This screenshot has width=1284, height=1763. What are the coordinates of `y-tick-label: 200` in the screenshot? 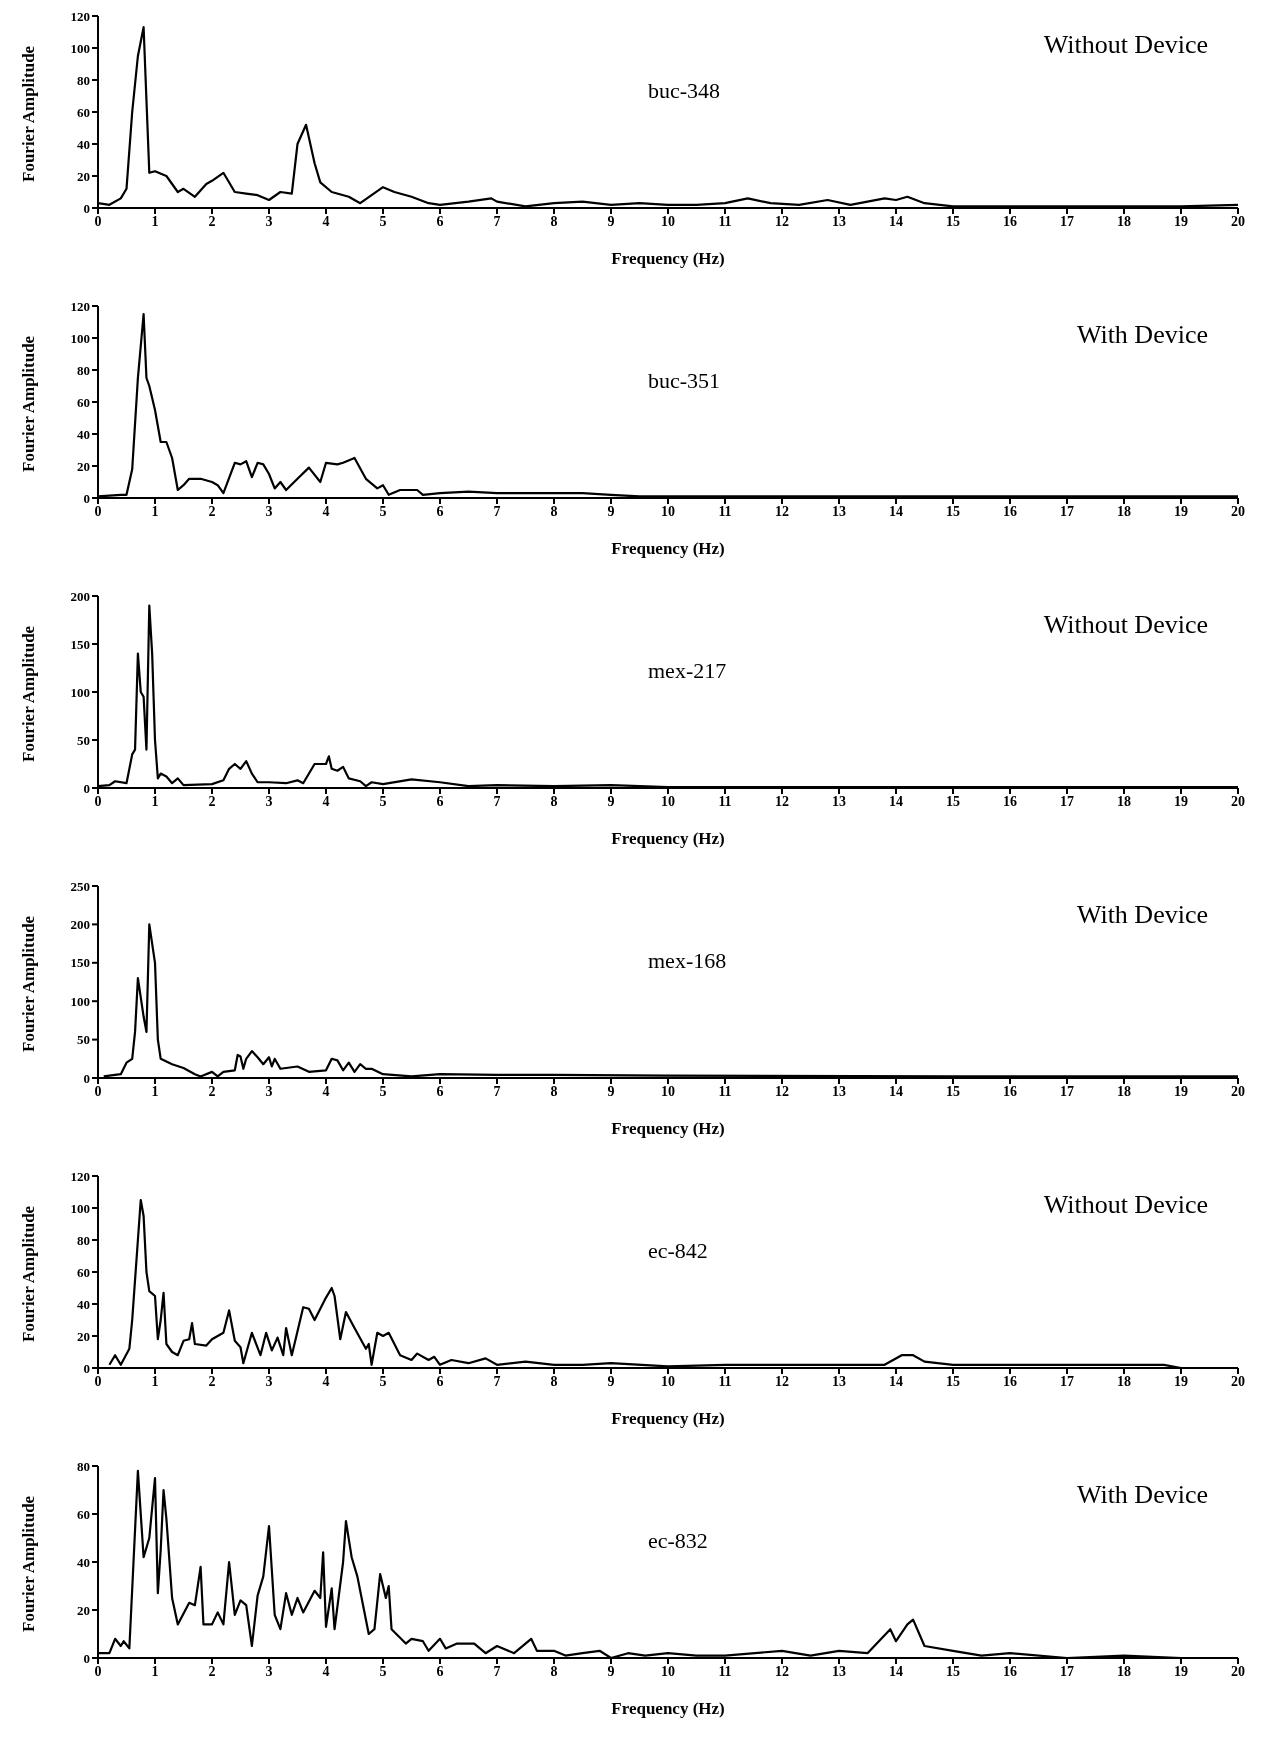 It's located at (80, 596).